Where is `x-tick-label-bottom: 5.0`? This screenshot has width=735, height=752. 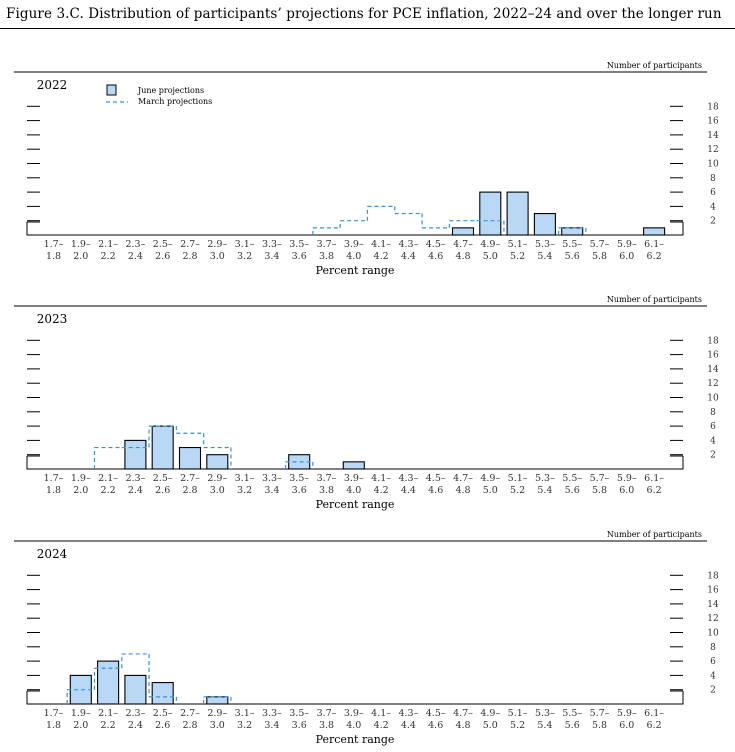 x-tick-label-bottom: 5.0 is located at coordinates (490, 256).